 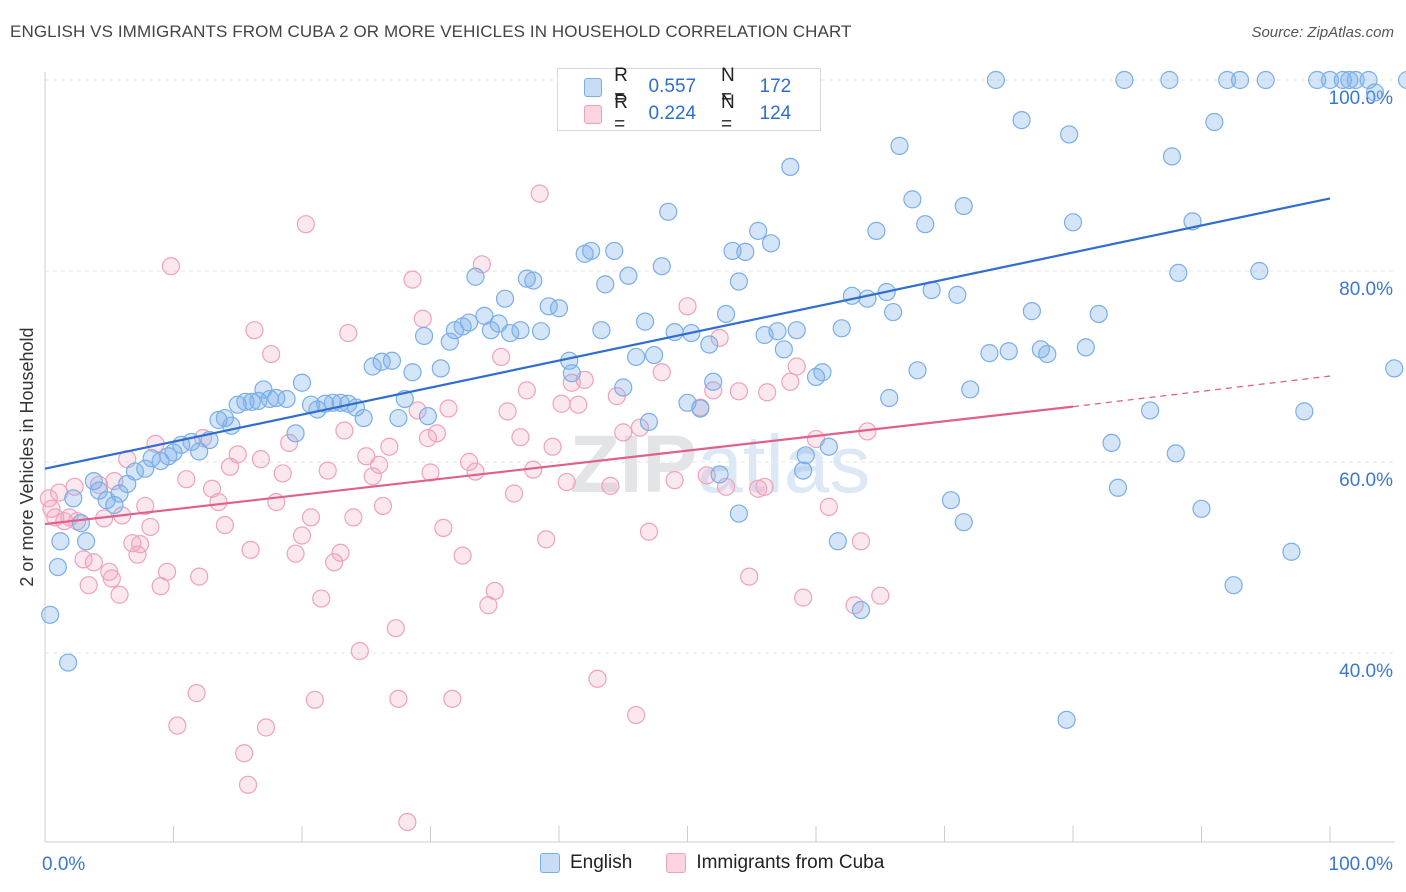 I want to click on legend-item-english: English, so click(x=586, y=863).